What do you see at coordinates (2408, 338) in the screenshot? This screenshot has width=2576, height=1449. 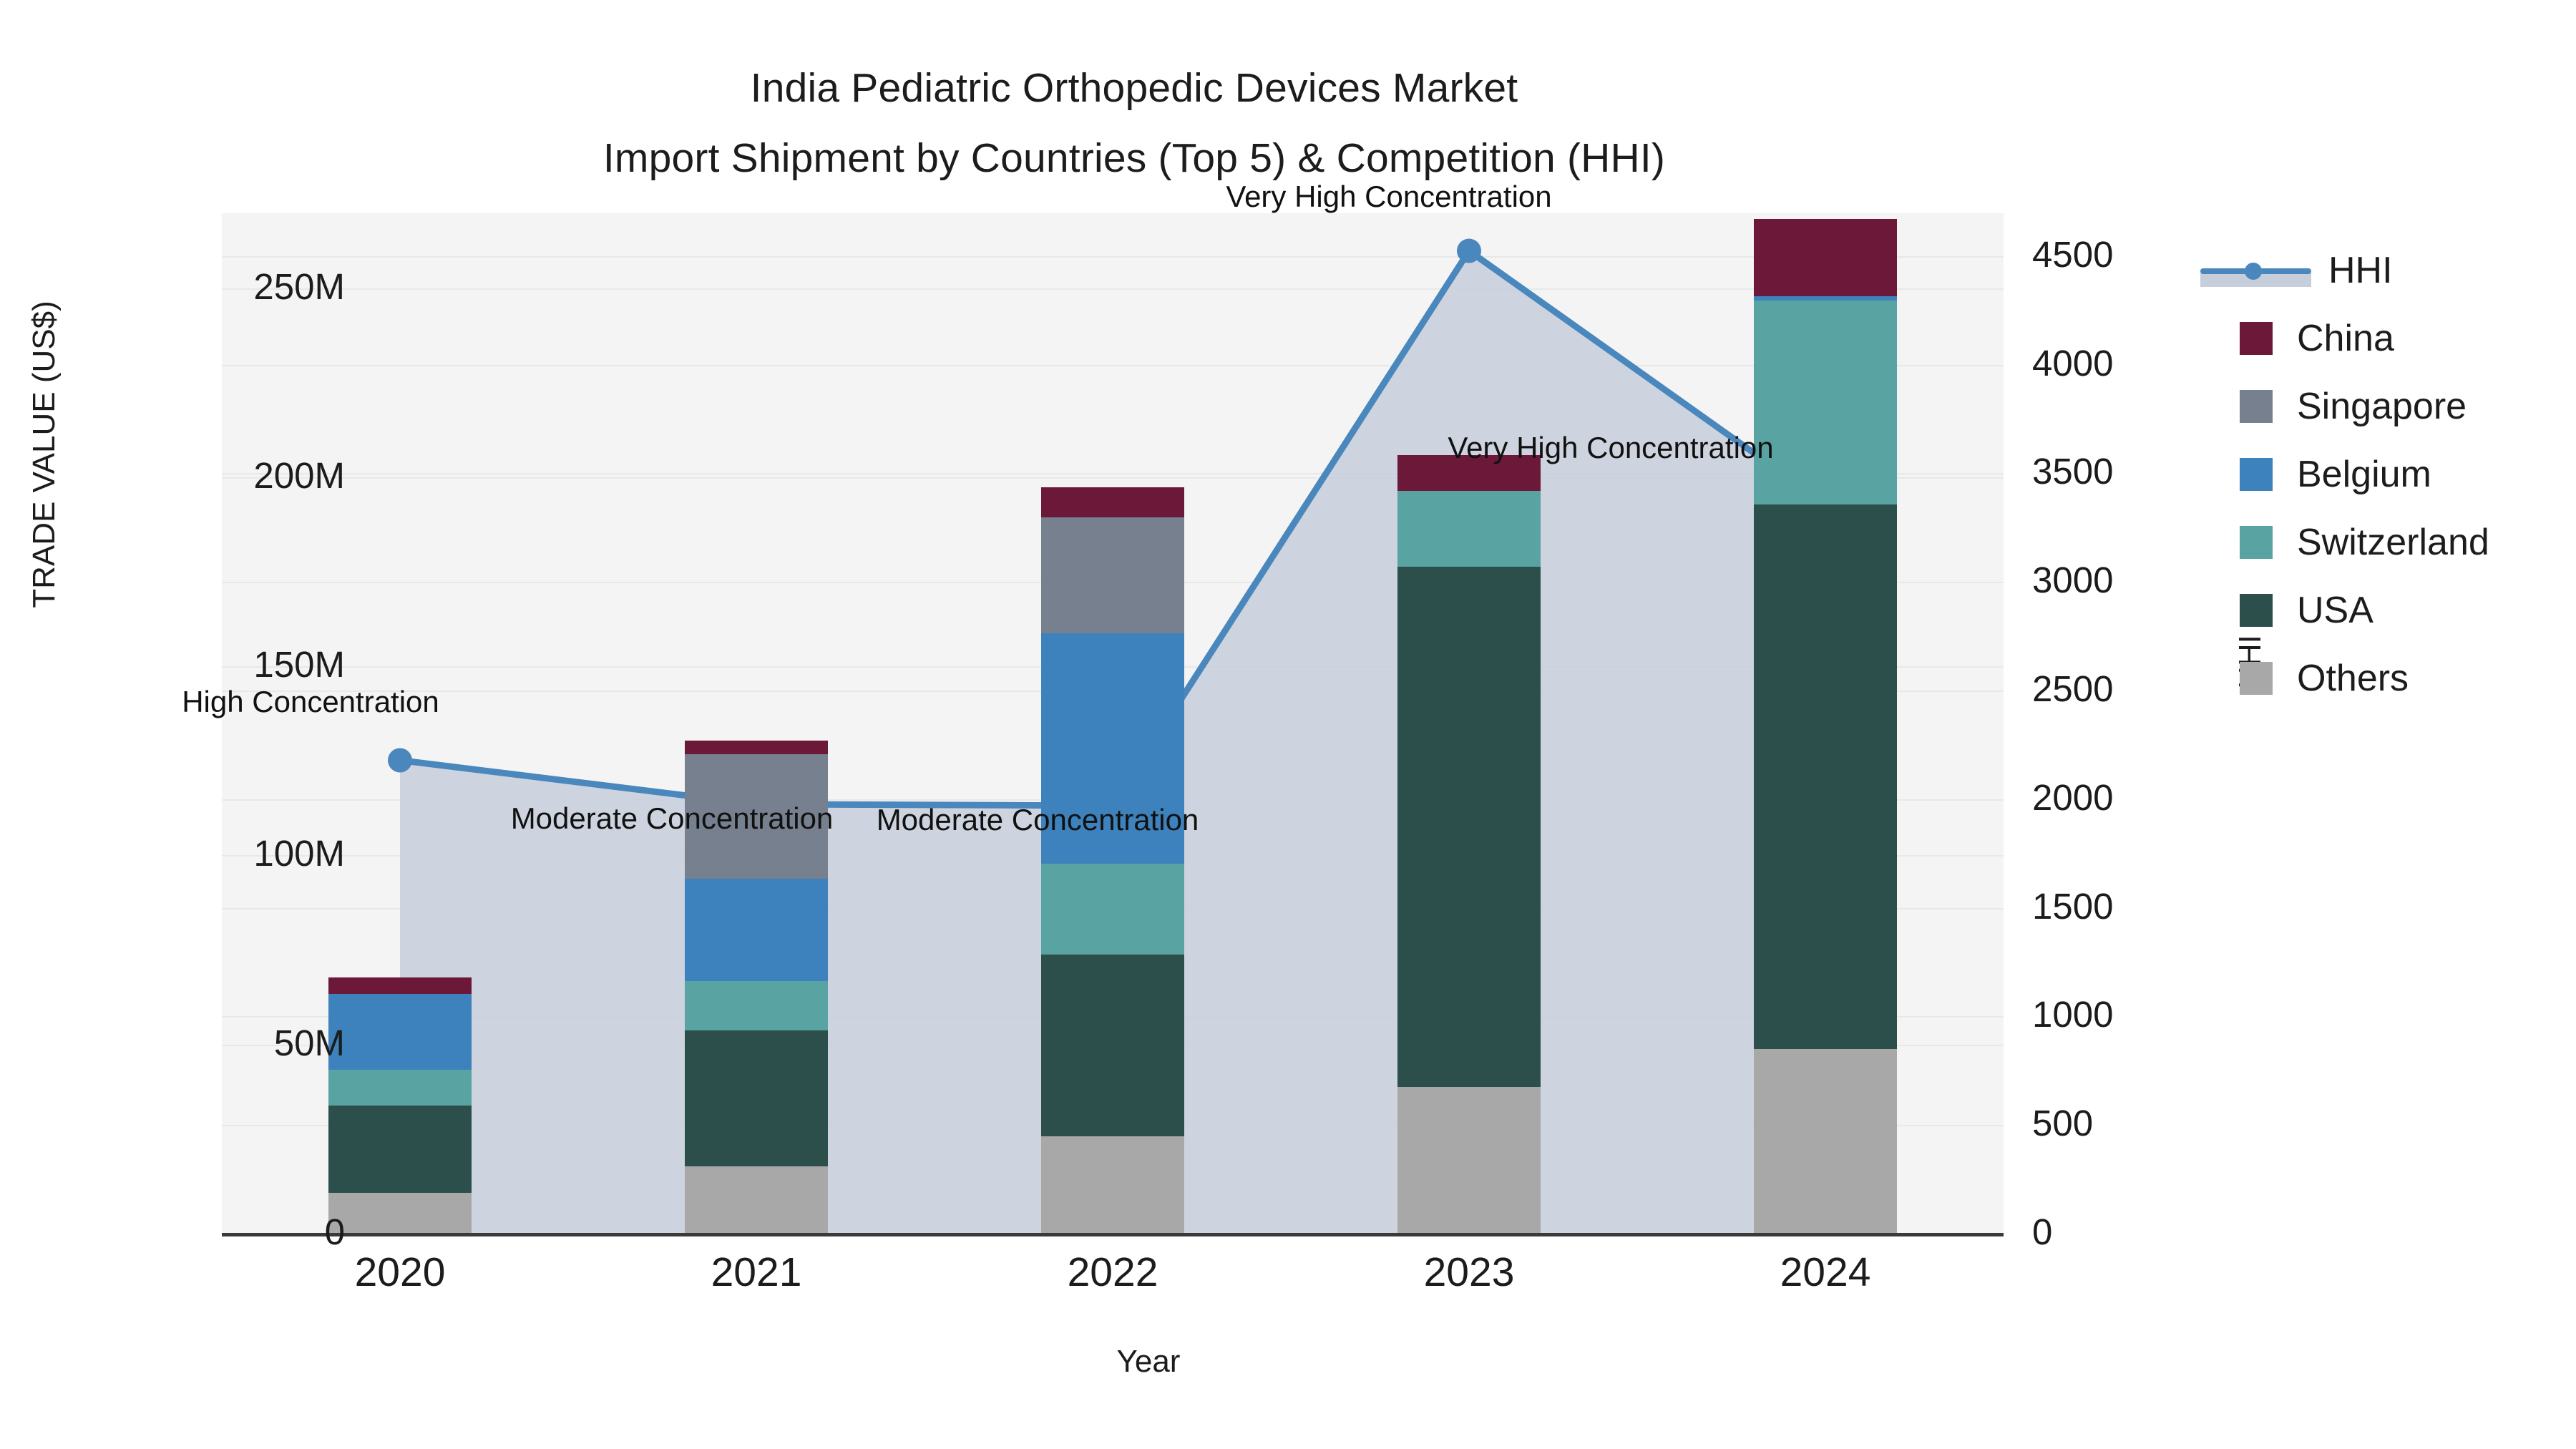 I see `legend-item-china: China` at bounding box center [2408, 338].